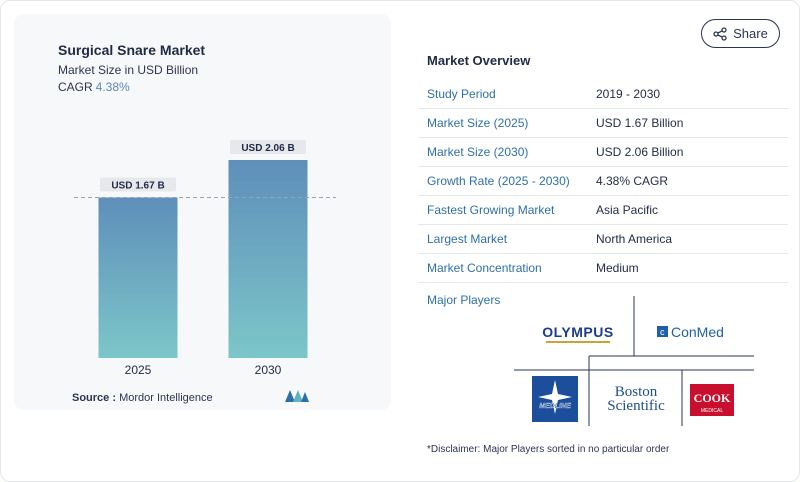 The width and height of the screenshot is (800, 482). I want to click on overview-value: Medium, so click(617, 268).